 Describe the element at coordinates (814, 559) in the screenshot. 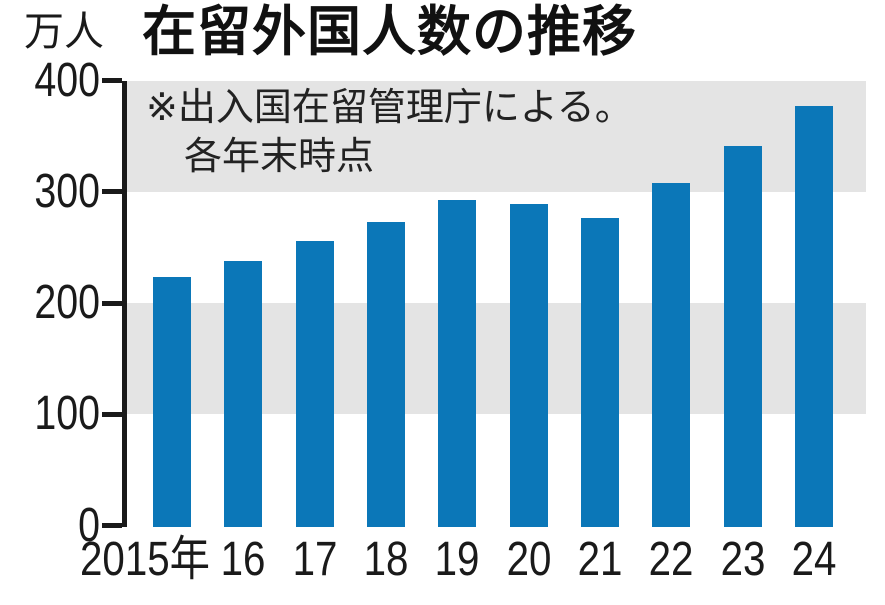

I see `x-tick-label-24: 24` at that location.